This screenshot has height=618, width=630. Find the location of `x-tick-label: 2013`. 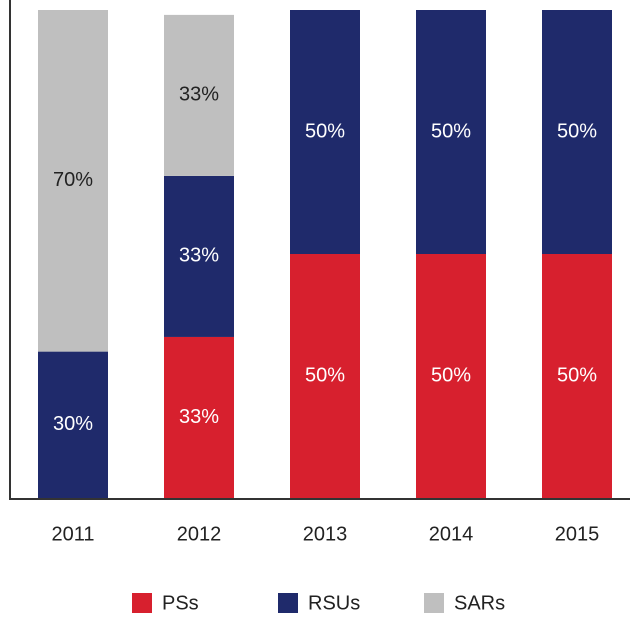

x-tick-label: 2013 is located at coordinates (325, 534).